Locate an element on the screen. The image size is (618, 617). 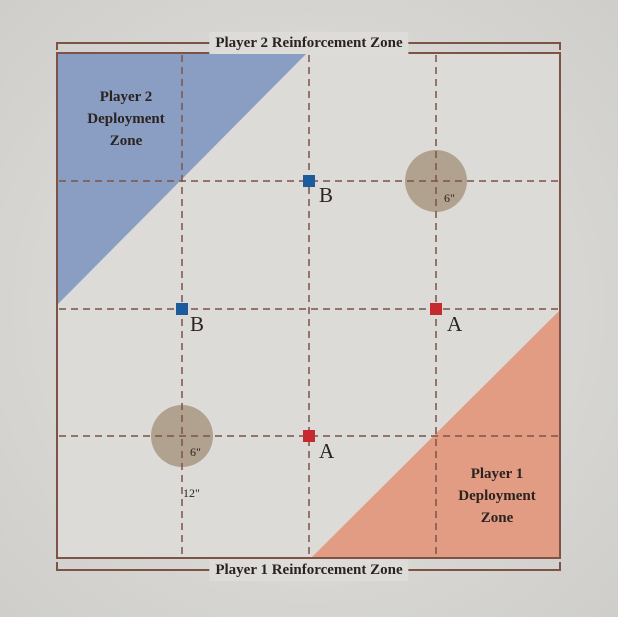
circle-top-radius-label: 6" is located at coordinates (449, 198).